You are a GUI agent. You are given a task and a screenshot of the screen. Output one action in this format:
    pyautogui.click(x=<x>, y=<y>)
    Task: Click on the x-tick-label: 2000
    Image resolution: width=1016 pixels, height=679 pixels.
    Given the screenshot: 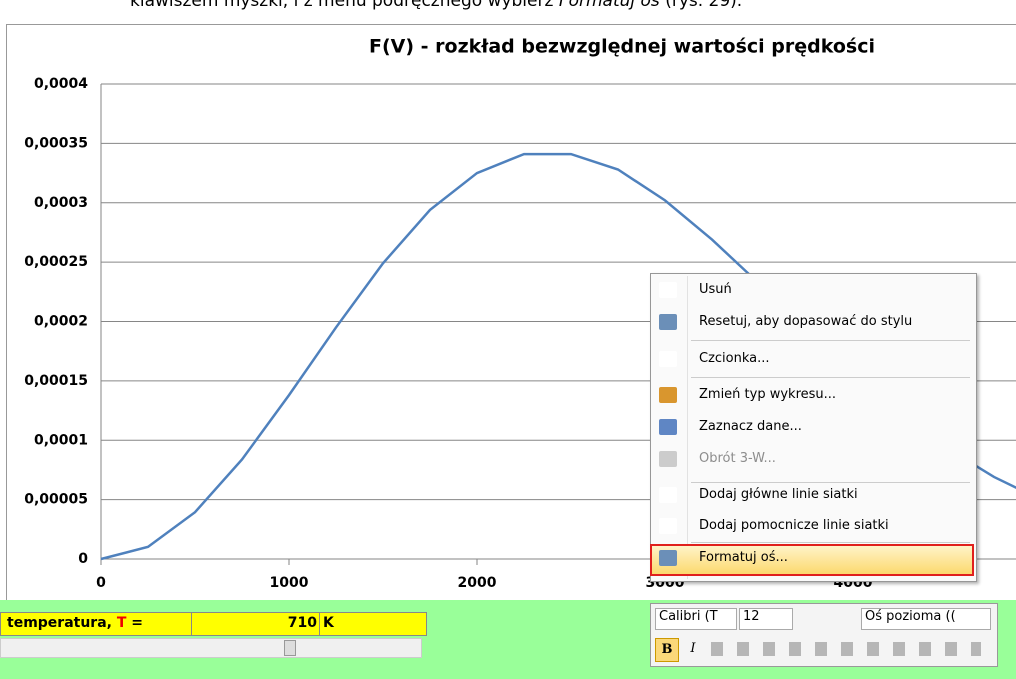 What is the action you would take?
    pyautogui.click(x=477, y=583)
    